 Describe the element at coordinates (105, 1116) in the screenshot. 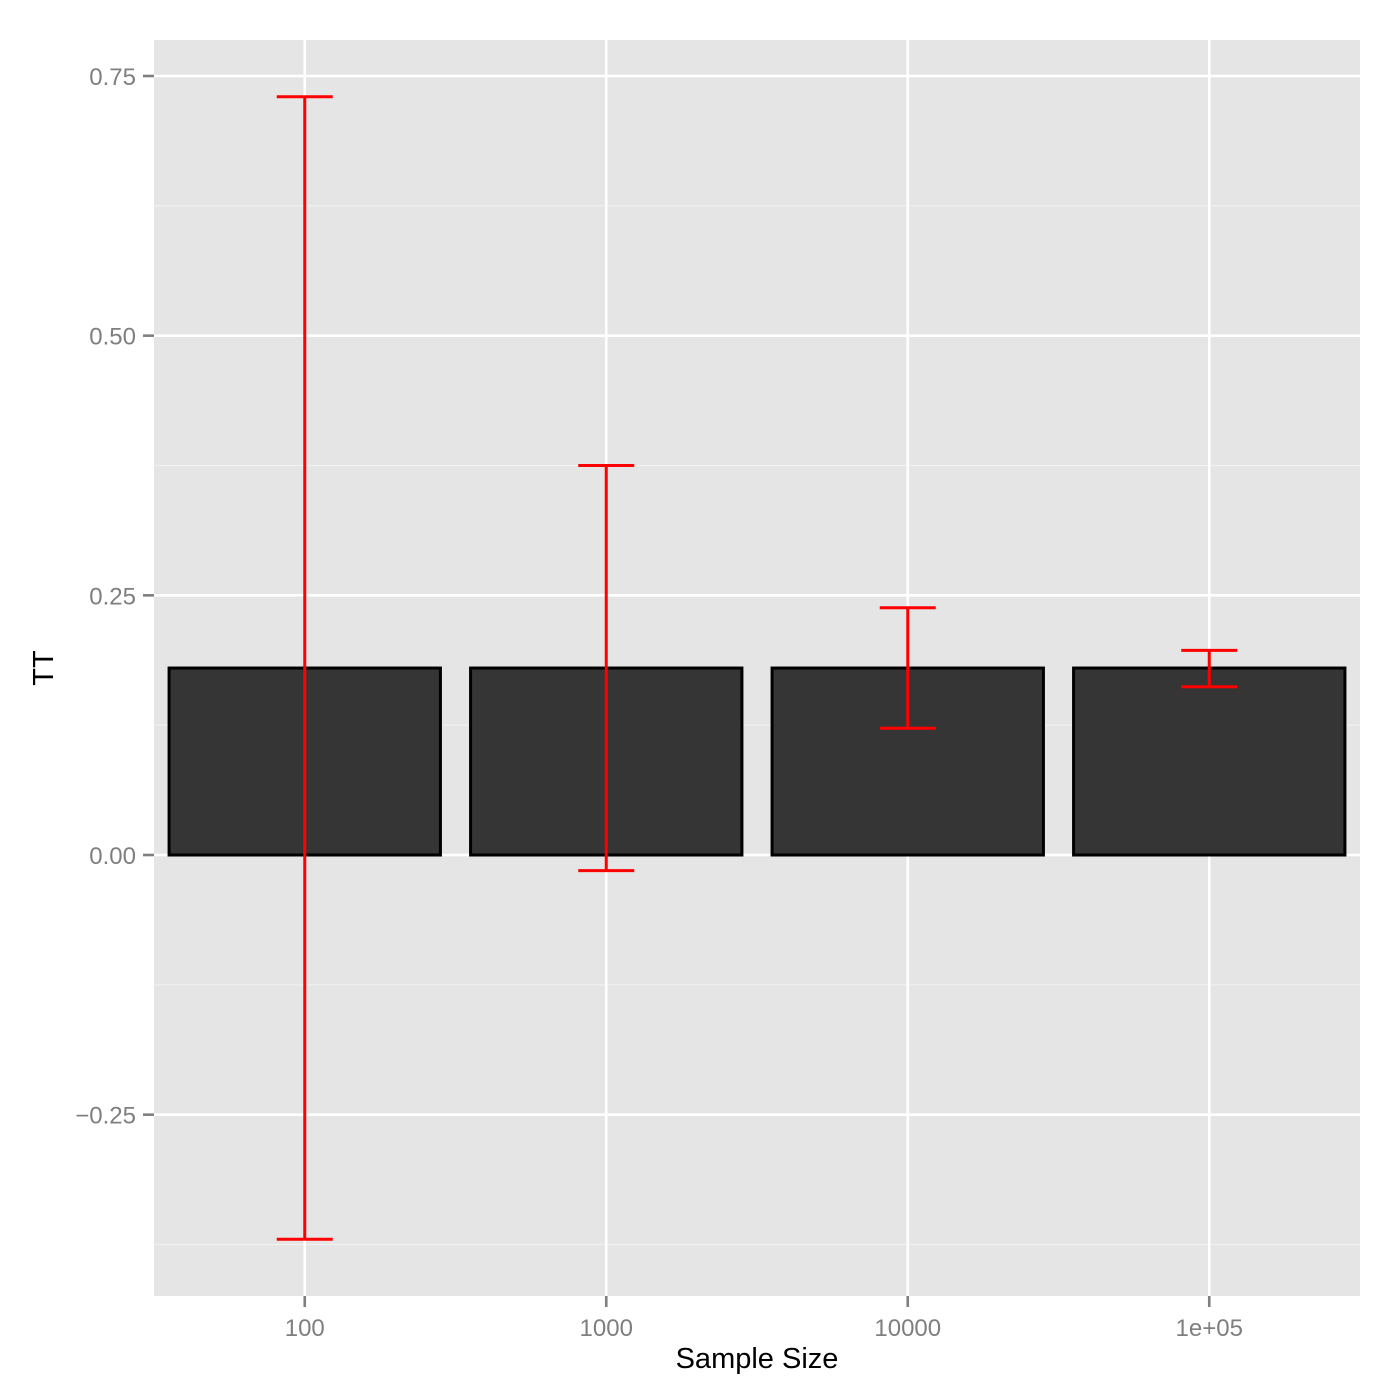

I see `y-tick-label: −0.25` at that location.